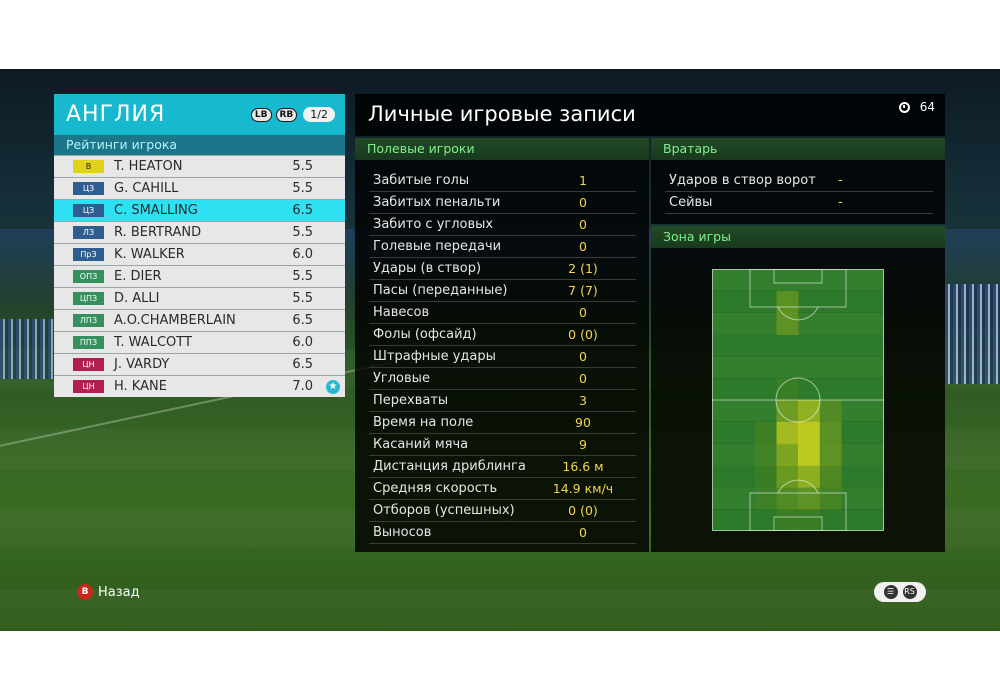 The width and height of the screenshot is (1000, 700). What do you see at coordinates (261, 114) in the screenshot?
I see `lb-button-icon: LB` at bounding box center [261, 114].